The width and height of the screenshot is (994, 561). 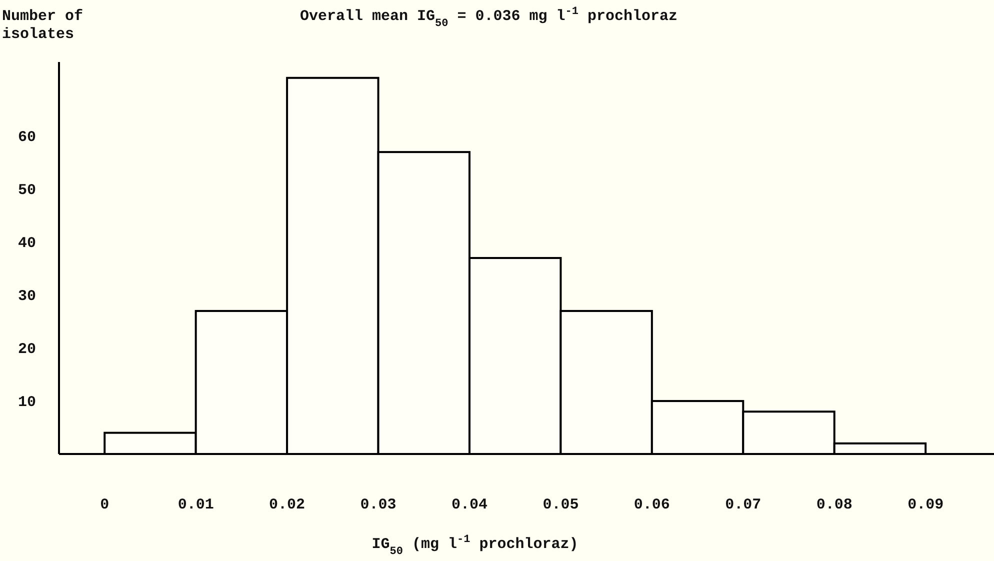 What do you see at coordinates (834, 505) in the screenshot?
I see `x-tick-label: 0.08` at bounding box center [834, 505].